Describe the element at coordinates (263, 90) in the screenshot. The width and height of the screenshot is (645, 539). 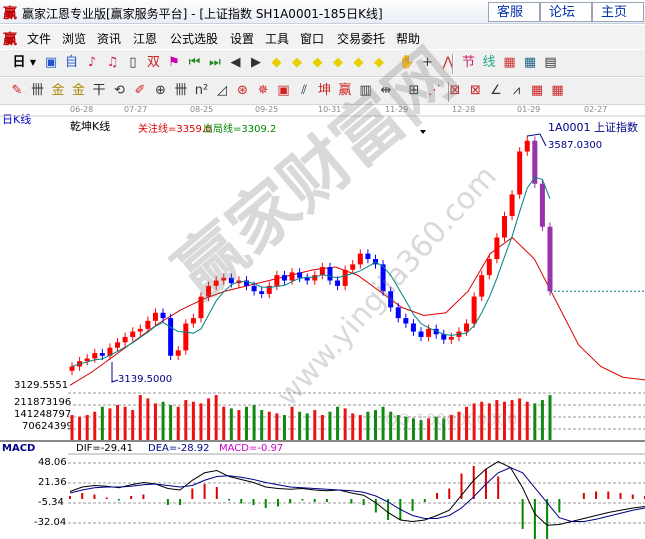
I see `star-icon: ✵` at that location.